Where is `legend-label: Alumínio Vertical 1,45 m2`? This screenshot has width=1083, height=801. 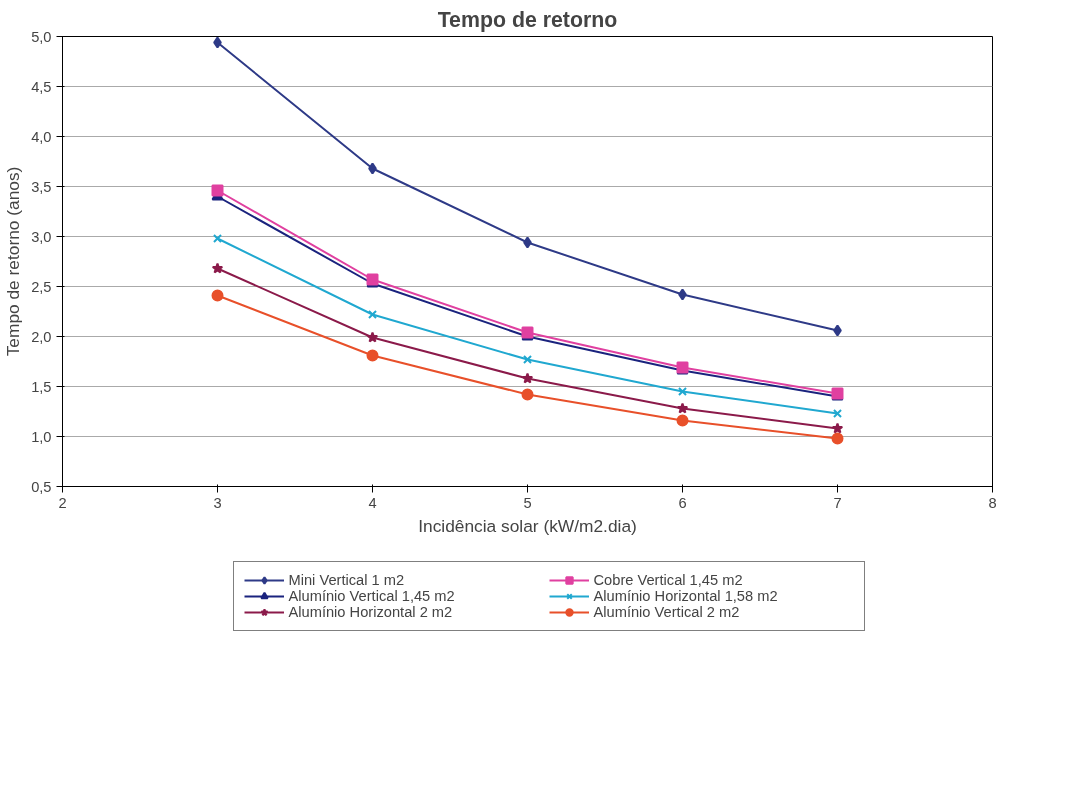
legend-label: Alumínio Vertical 1,45 m2 is located at coordinates (372, 595).